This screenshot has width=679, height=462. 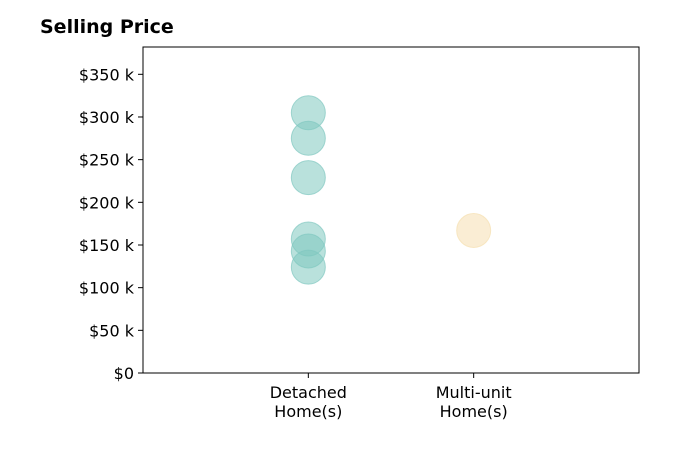 What do you see at coordinates (474, 402) in the screenshot?
I see `x-tick-label: Multi-unit Home(s)` at bounding box center [474, 402].